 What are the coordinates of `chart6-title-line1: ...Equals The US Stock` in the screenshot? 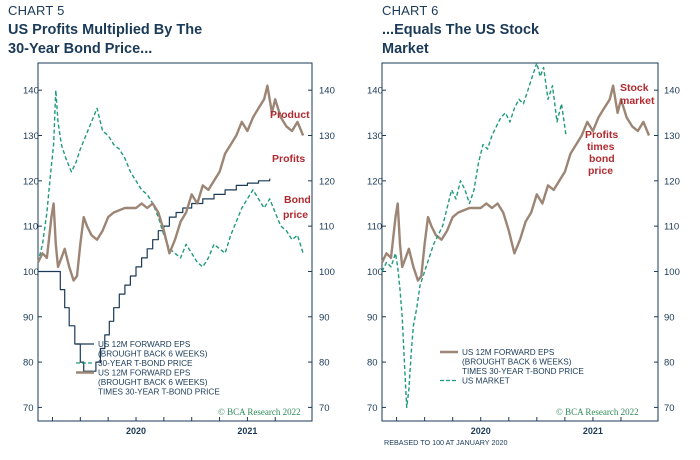 It's located at (461, 30).